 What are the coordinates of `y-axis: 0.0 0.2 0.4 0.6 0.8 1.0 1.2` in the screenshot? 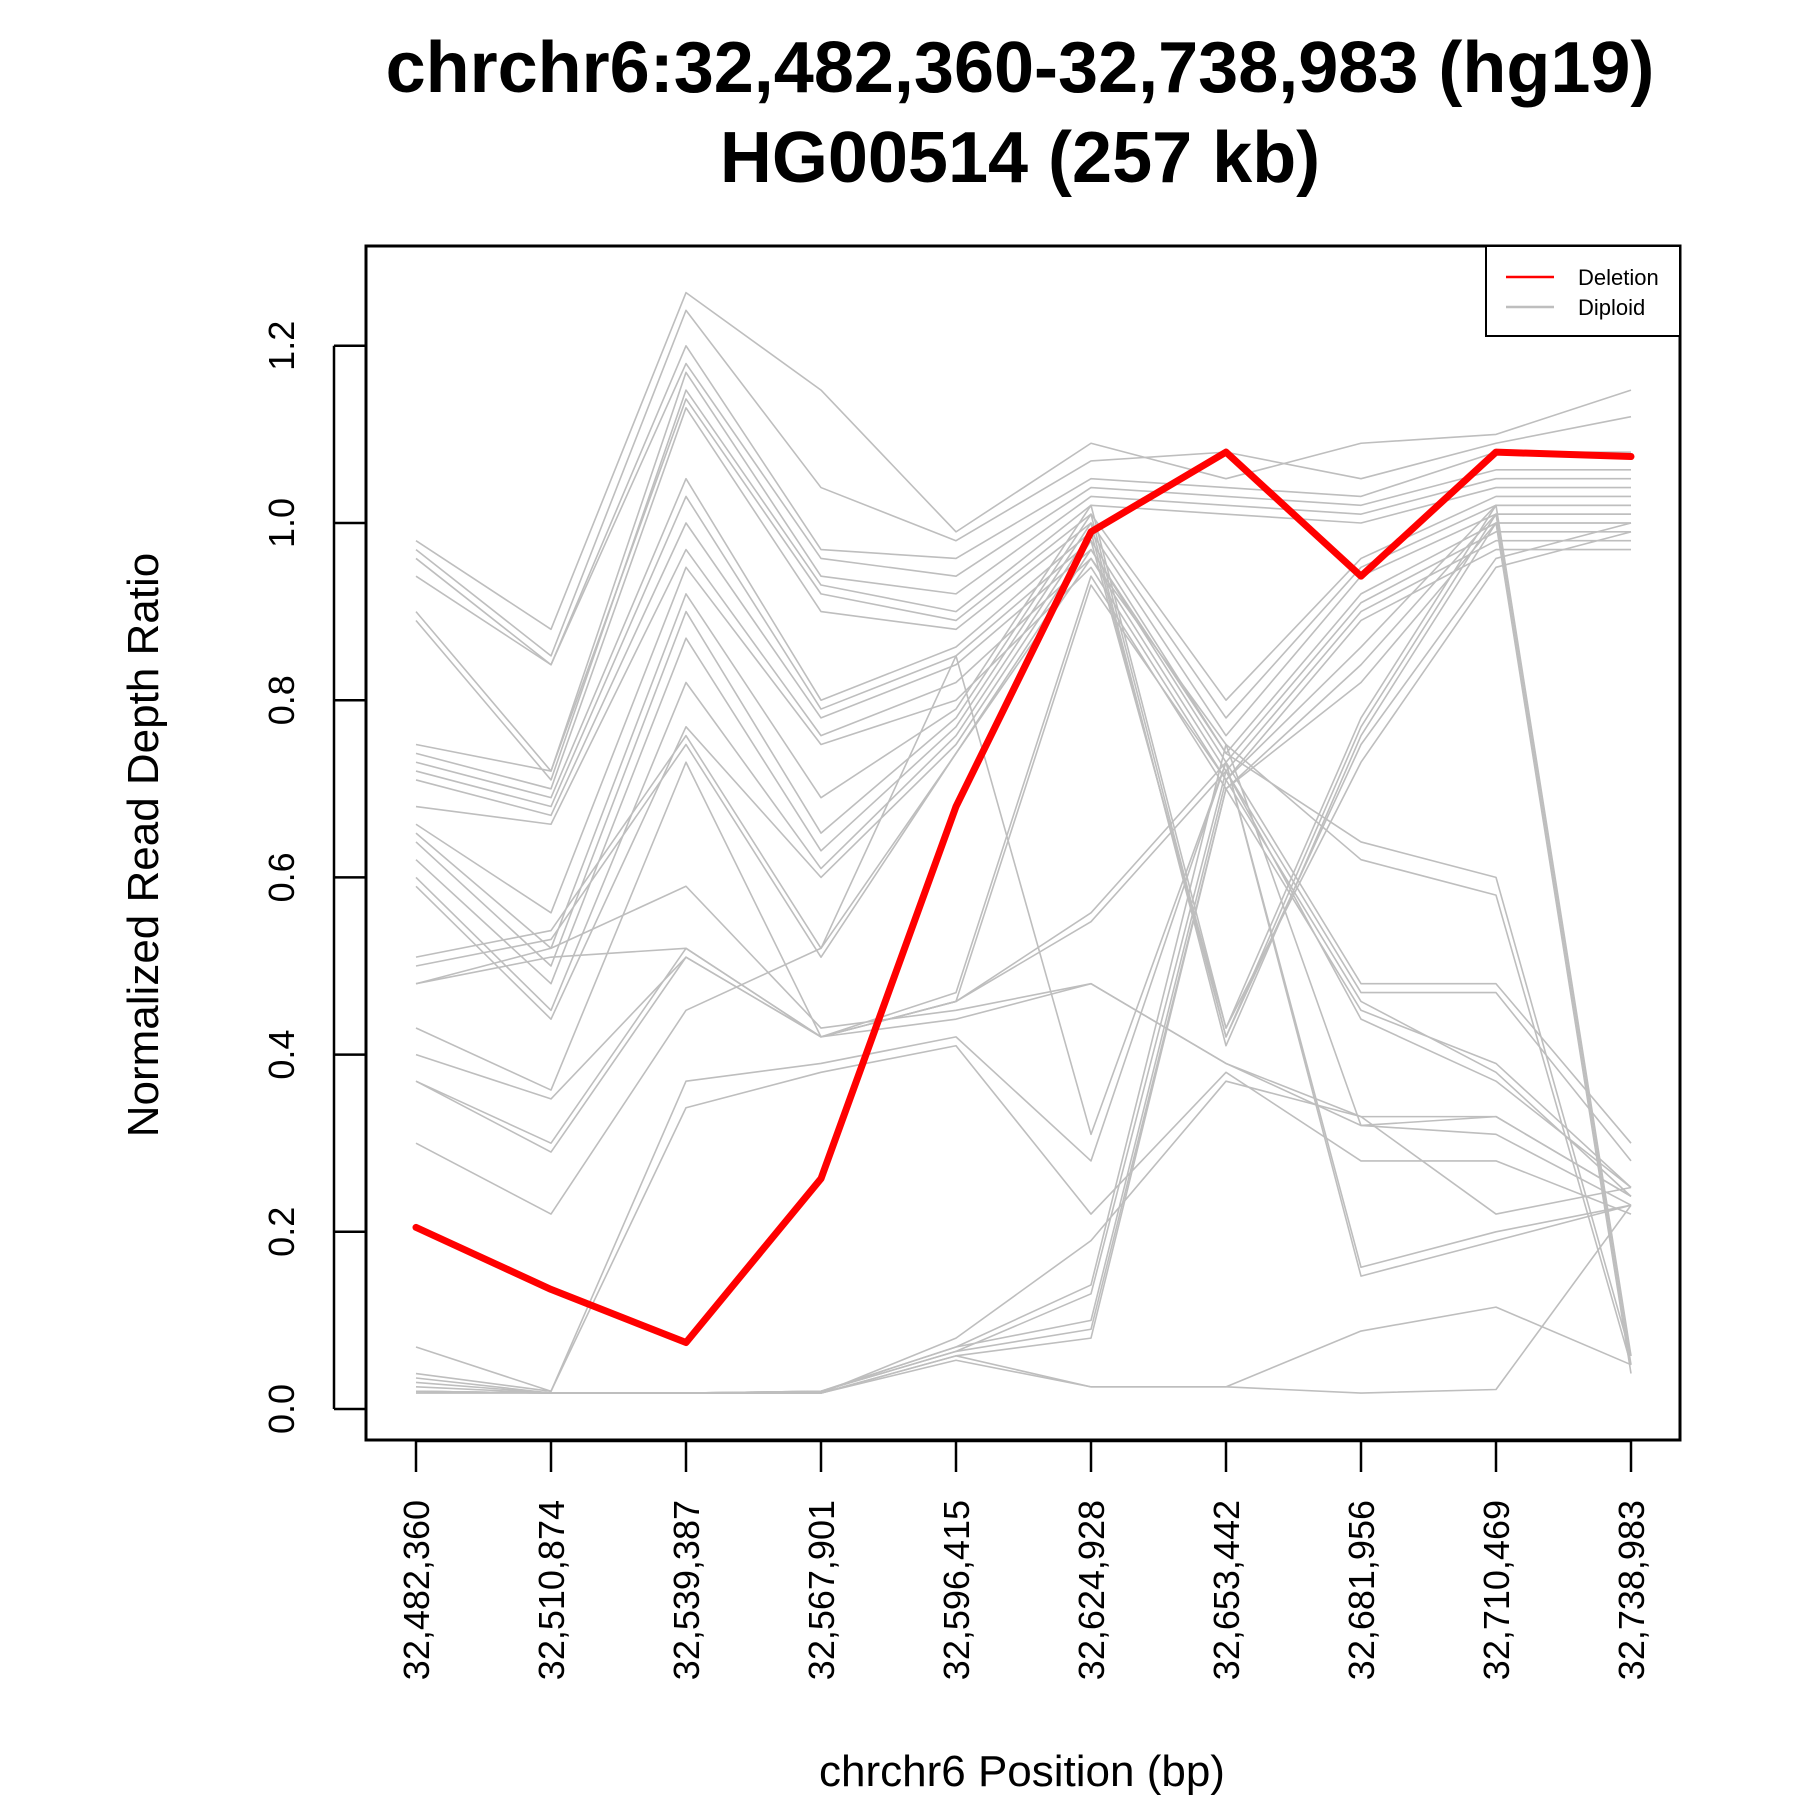 It's located at (313, 877).